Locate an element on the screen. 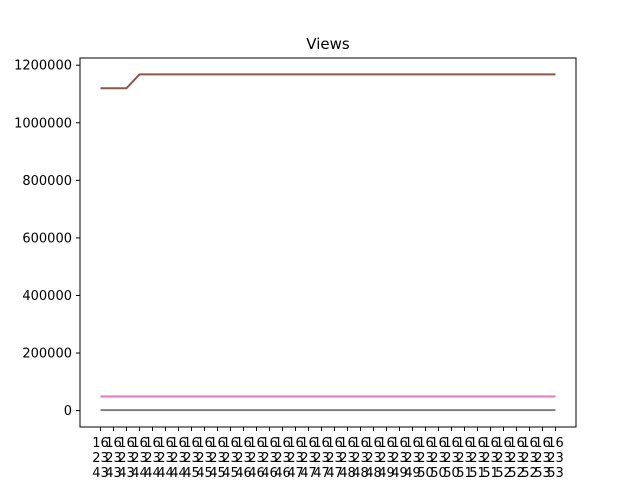 This screenshot has width=640, height=484. y-tick-label: 800000 is located at coordinates (47, 181).